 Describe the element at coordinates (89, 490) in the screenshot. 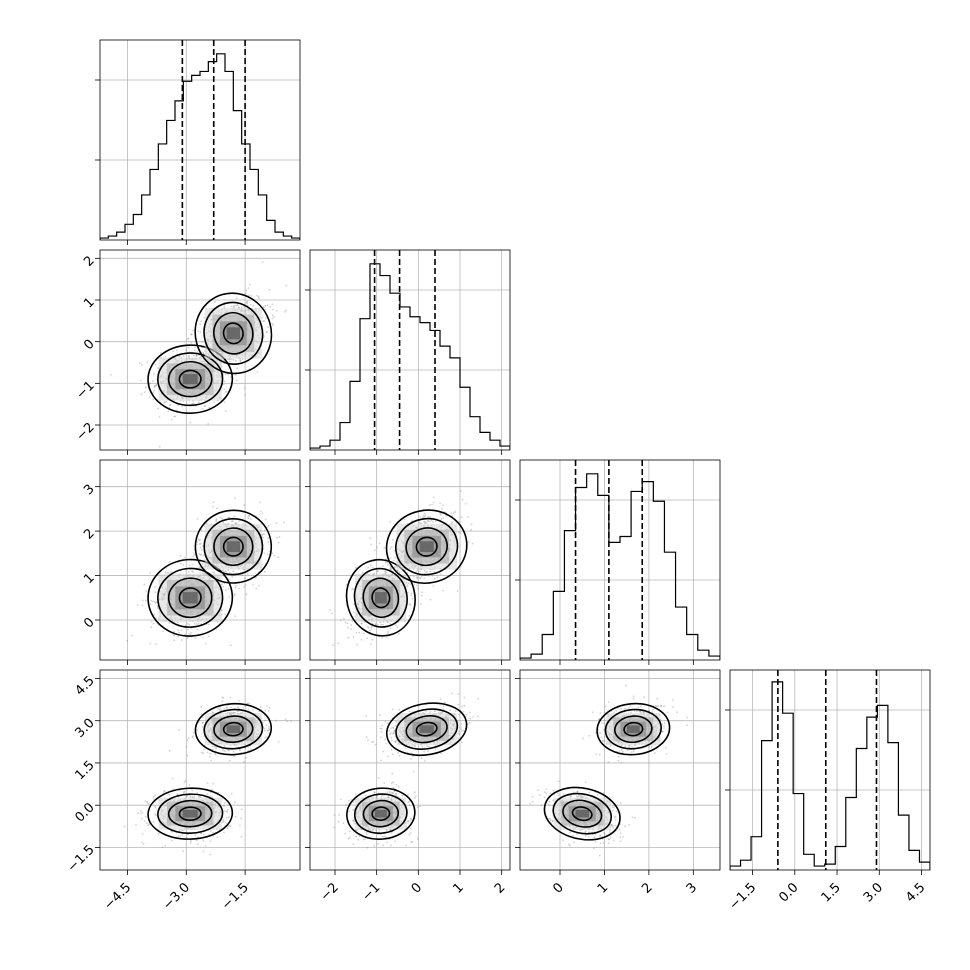

I see `y-tick-label: 3` at that location.